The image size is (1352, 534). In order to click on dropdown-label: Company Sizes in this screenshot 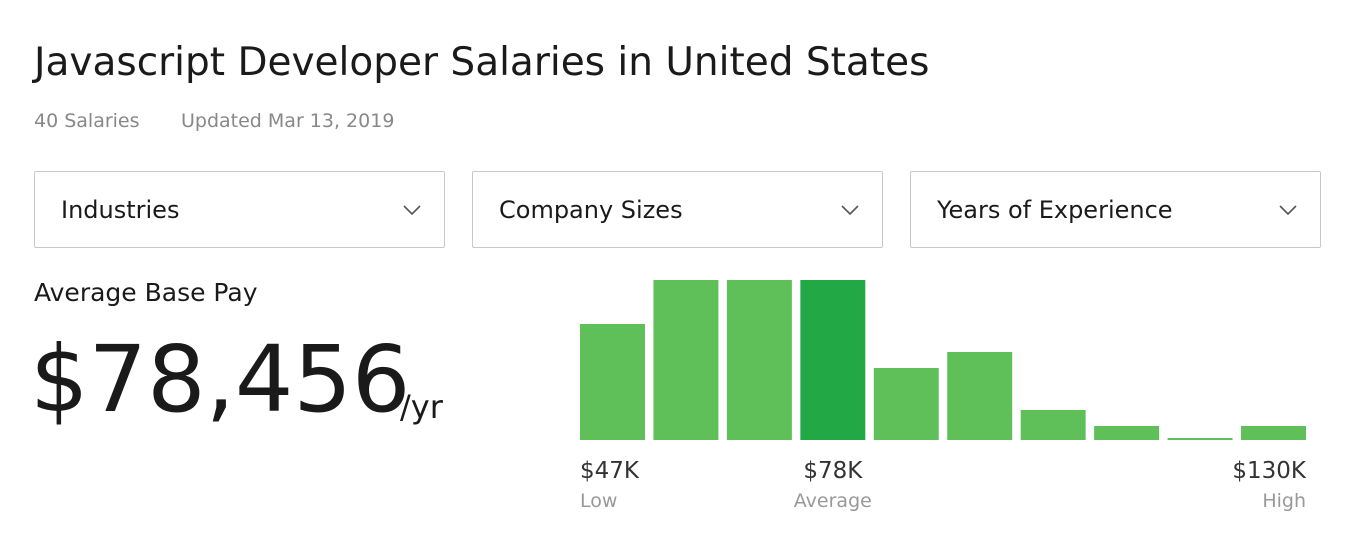, I will do `click(591, 210)`.